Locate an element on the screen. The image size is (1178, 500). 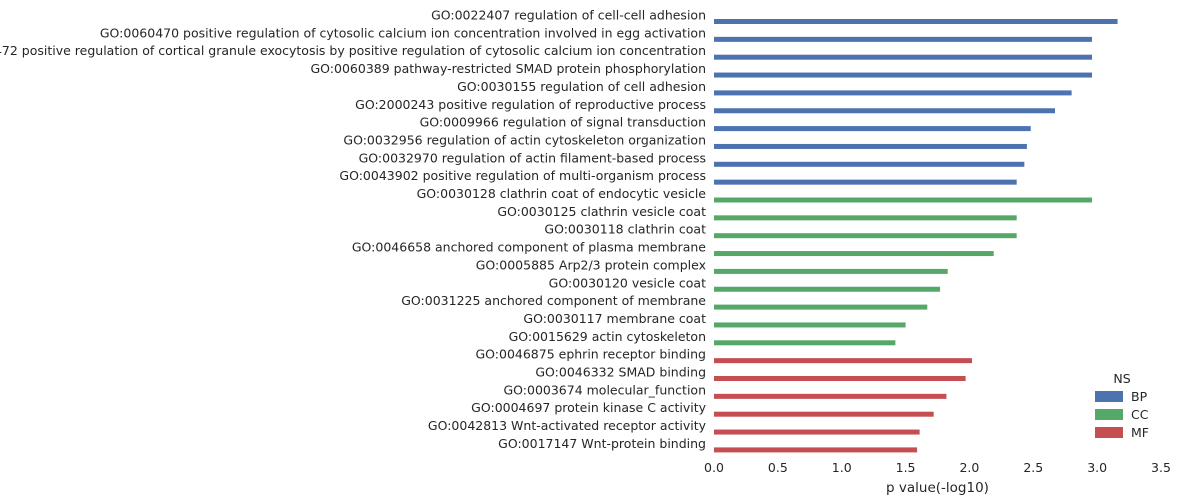
category-label: GO:0015629 actin cytoskeleton is located at coordinates (607, 336).